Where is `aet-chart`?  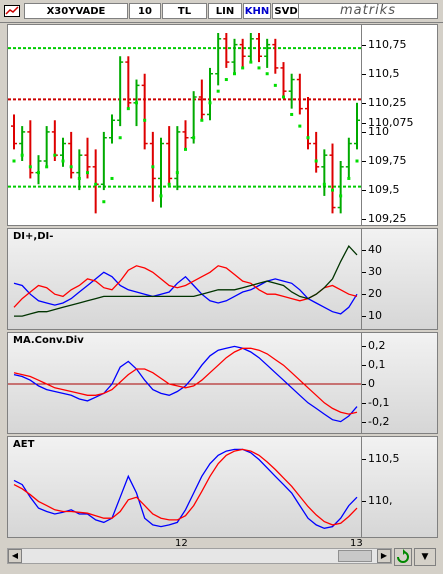 aet-chart is located at coordinates (185, 488).